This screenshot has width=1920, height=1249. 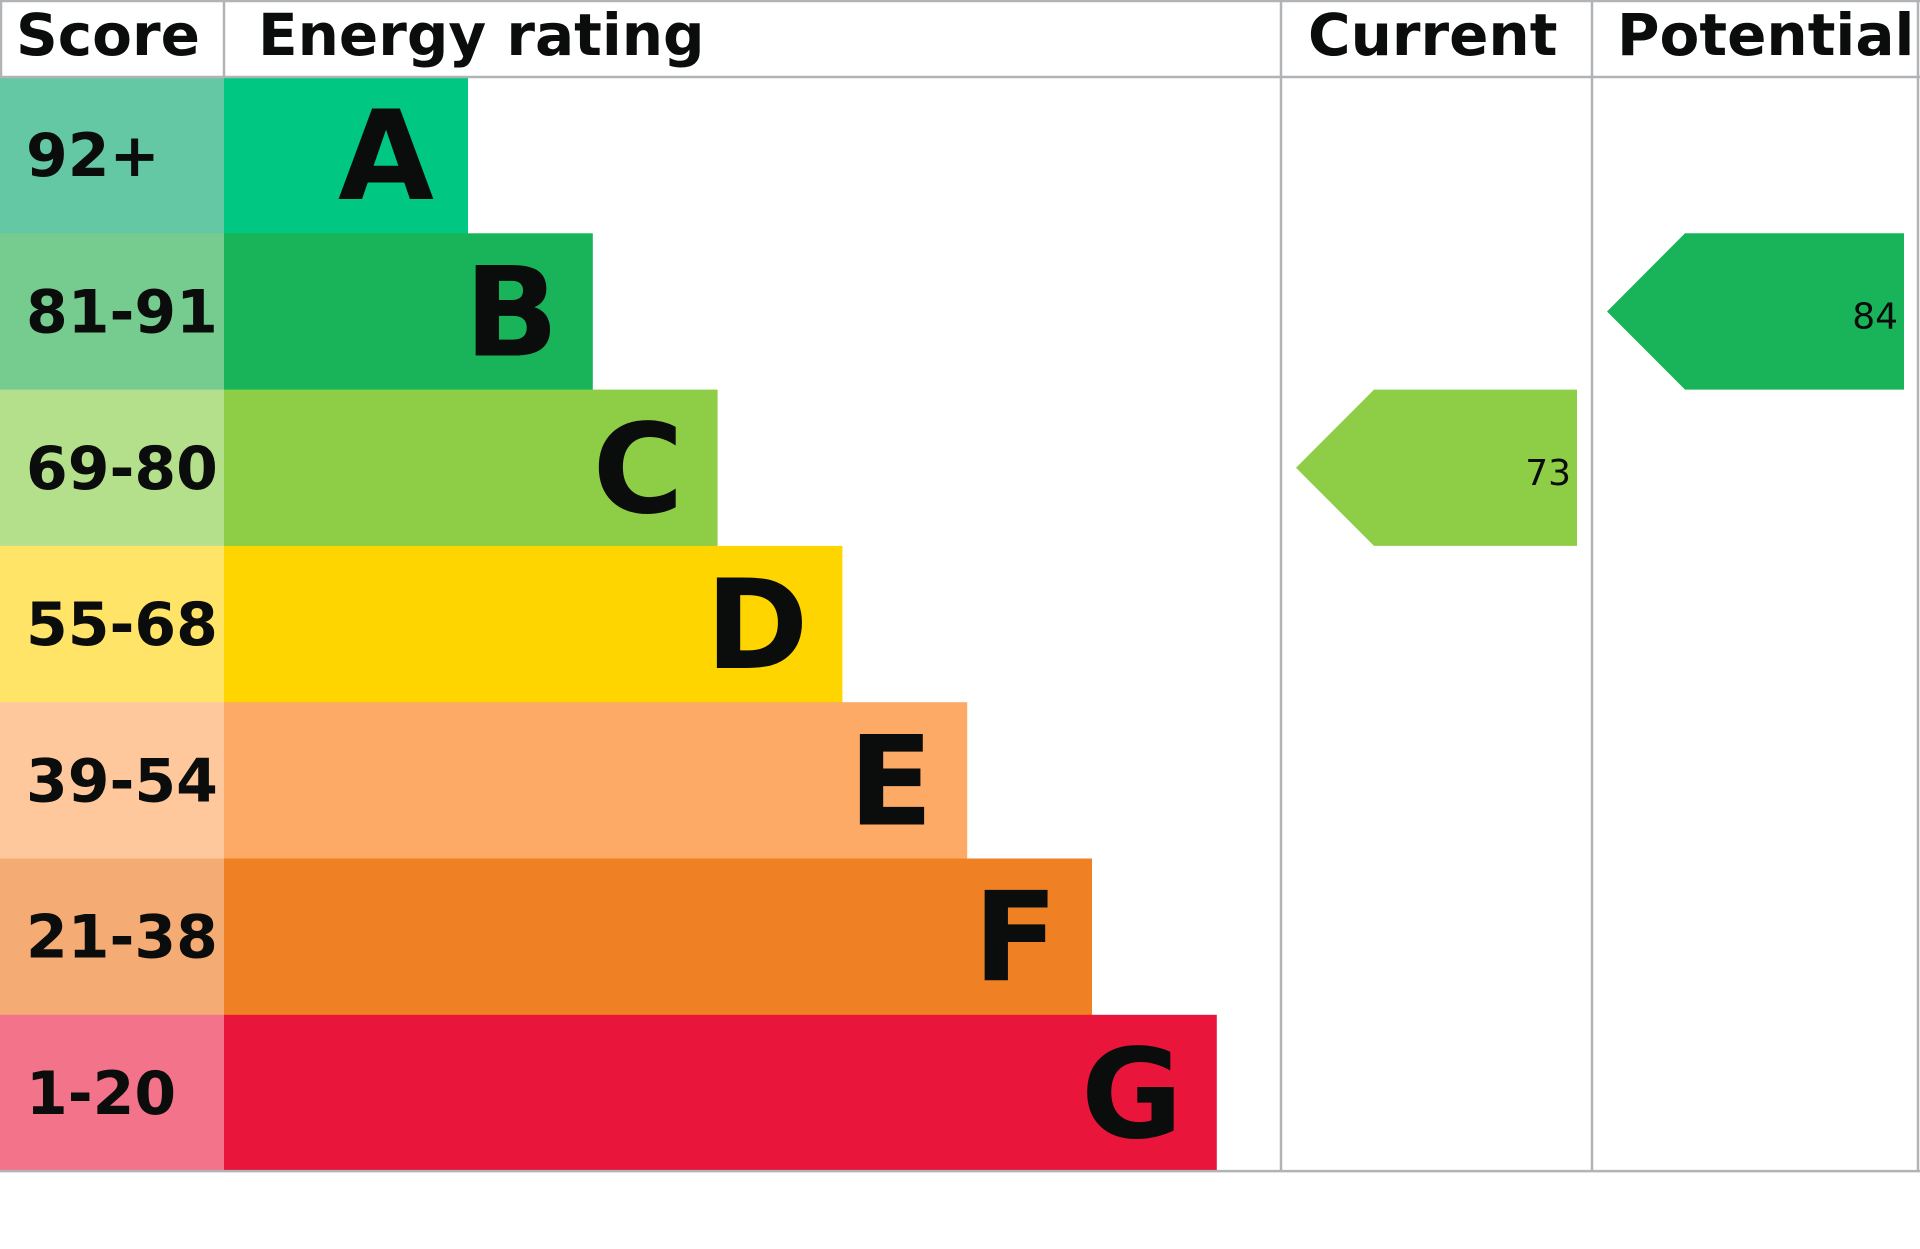 I want to click on score-cell-c, so click(x=112, y=468).